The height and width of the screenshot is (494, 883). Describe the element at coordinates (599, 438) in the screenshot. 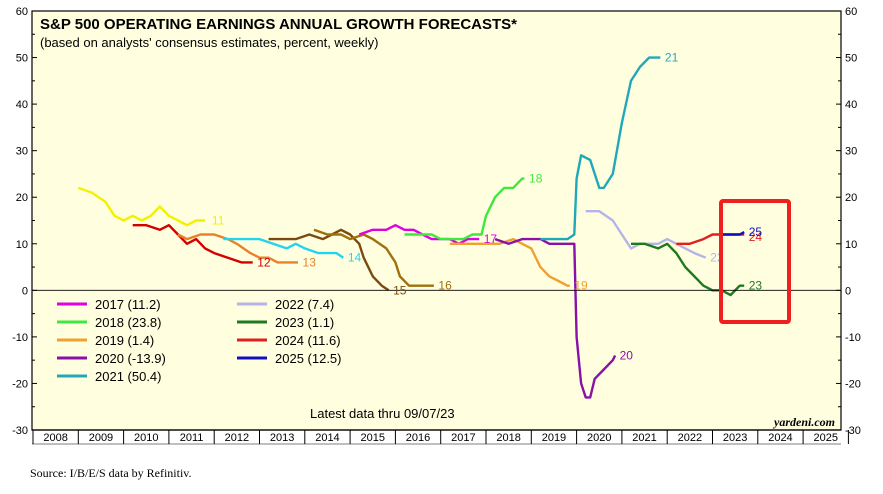

I see `x-tick-label: 2020` at that location.